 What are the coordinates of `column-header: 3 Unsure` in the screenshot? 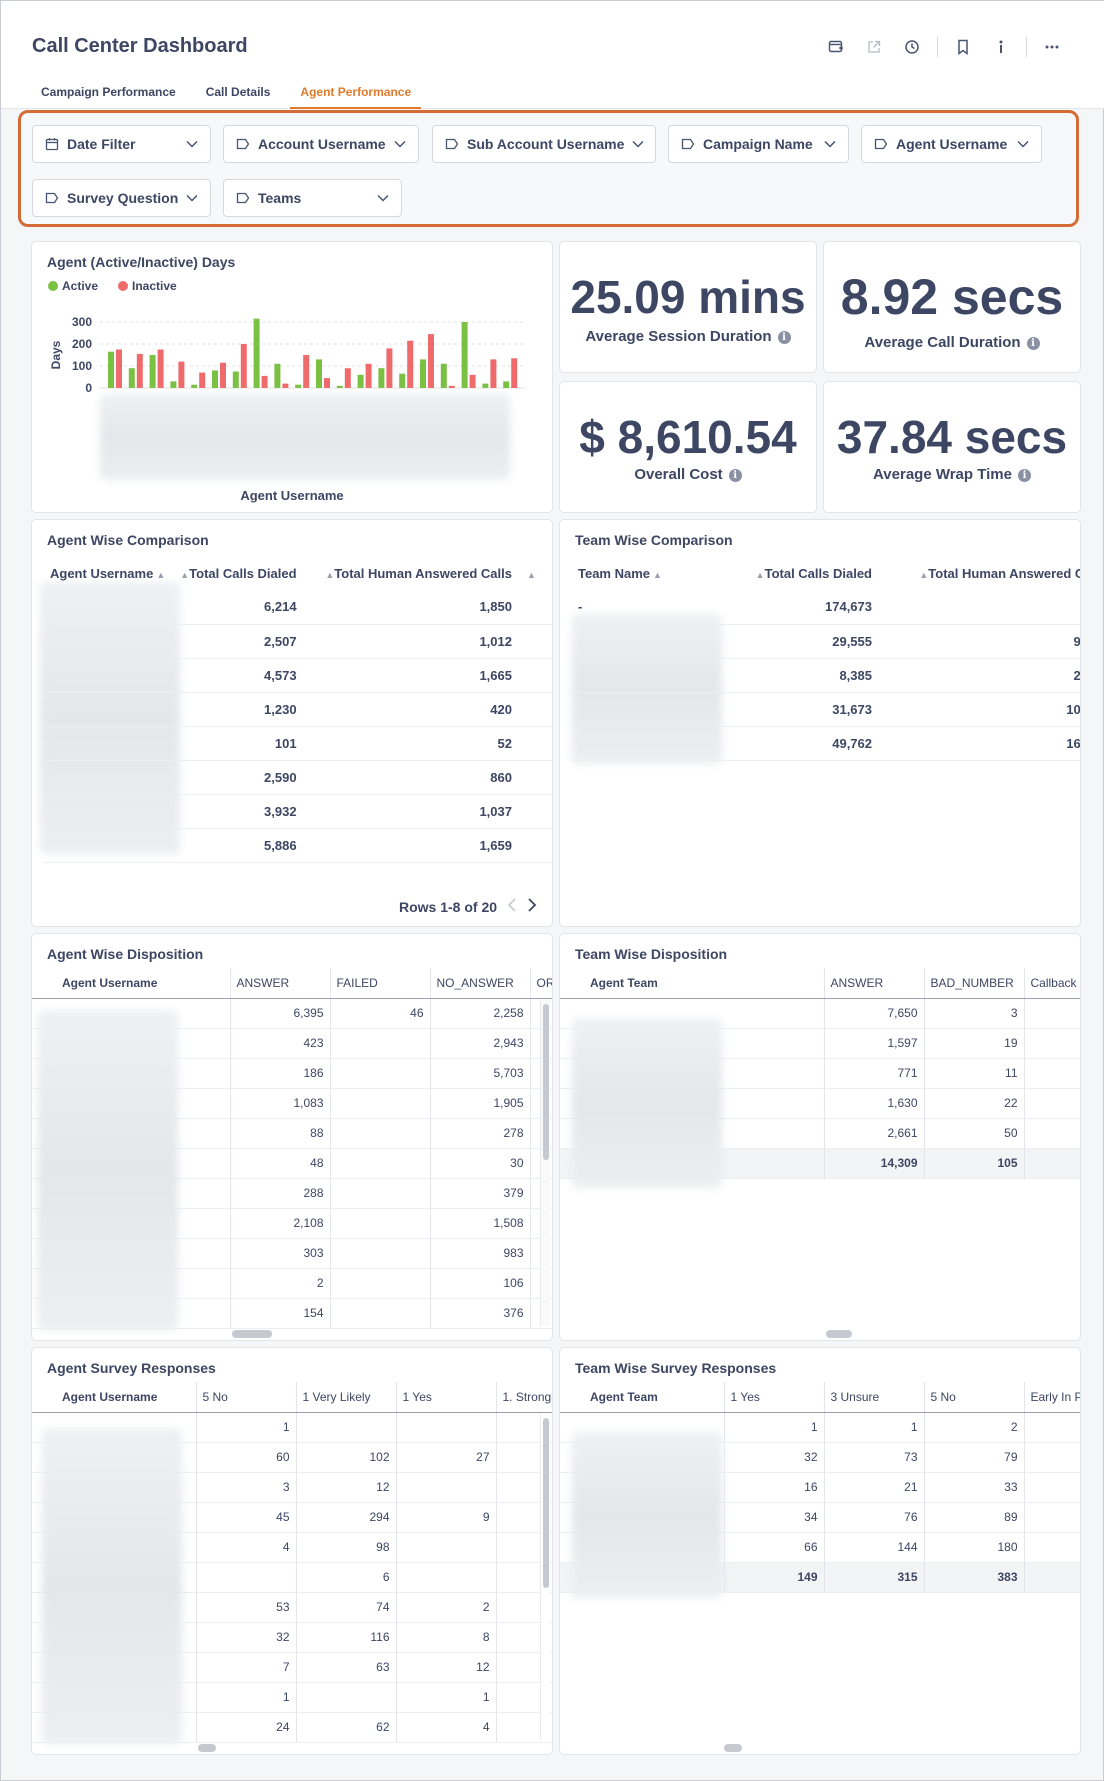 It's located at (873, 1397).